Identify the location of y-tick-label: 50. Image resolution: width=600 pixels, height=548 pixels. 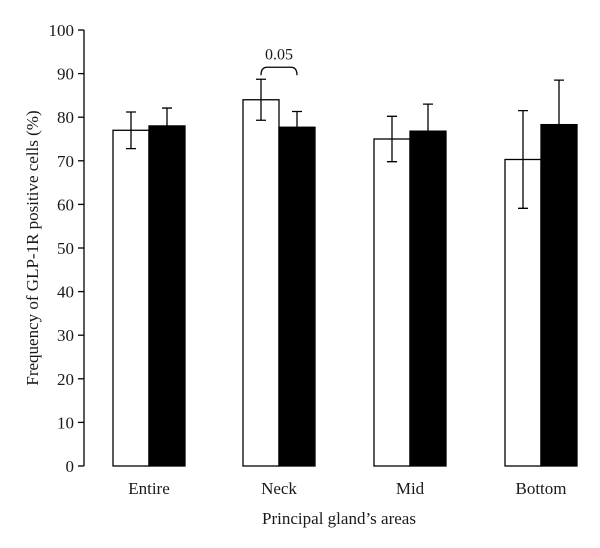
(65, 248).